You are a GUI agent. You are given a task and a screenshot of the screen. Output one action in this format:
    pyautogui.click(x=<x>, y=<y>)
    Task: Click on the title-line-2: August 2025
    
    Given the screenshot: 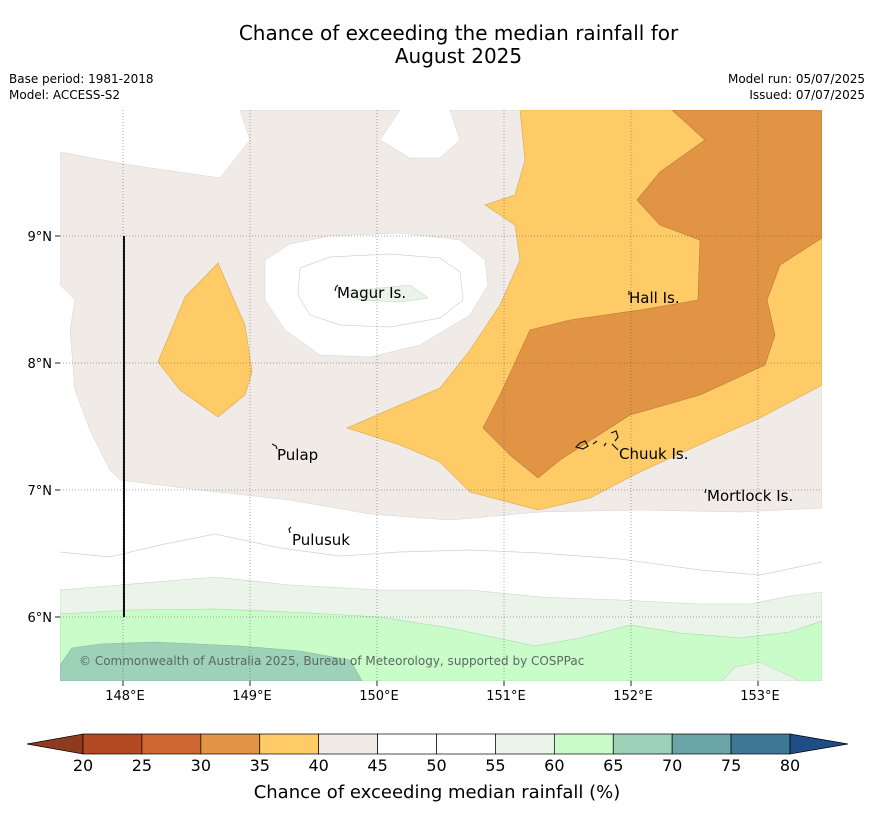 What is the action you would take?
    pyautogui.click(x=458, y=56)
    